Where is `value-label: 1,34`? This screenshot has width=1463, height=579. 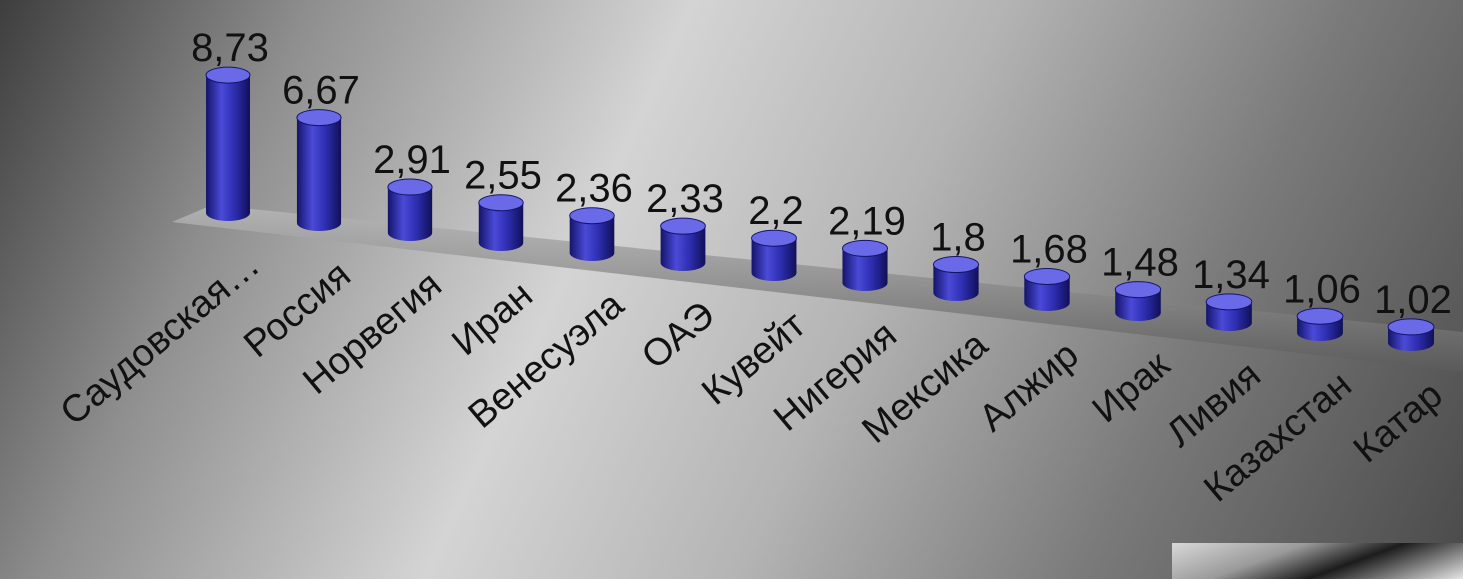 value-label: 1,34 is located at coordinates (1231, 275).